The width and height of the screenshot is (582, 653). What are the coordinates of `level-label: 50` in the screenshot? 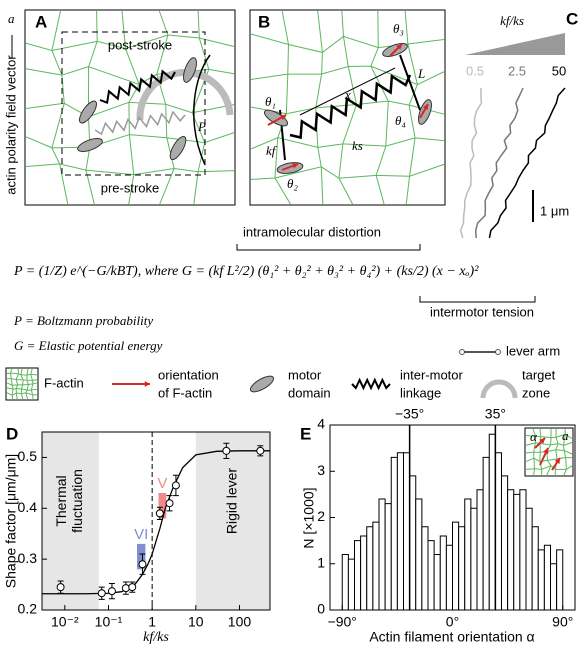 It's located at (559, 70).